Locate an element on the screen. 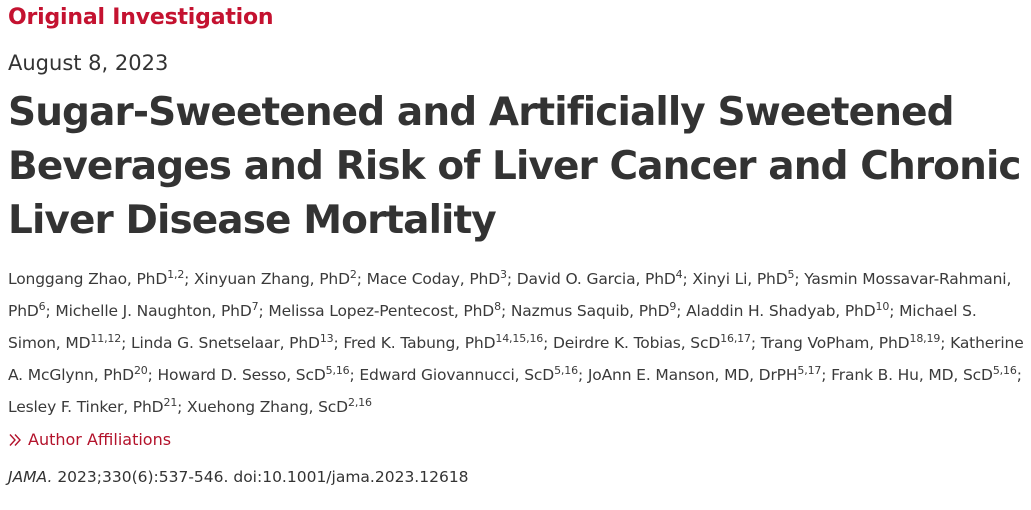 This screenshot has height=510, width=1031. author-affiliation-number: 16,17 is located at coordinates (735, 338).